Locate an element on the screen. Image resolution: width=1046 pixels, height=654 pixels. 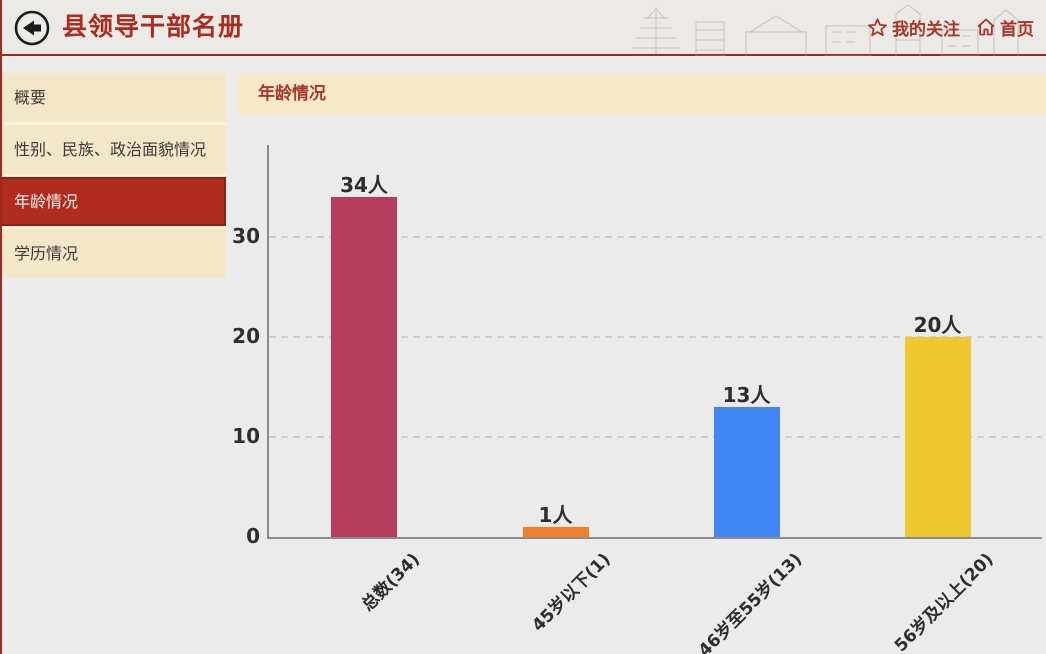
y-axis-tick-label: 30 is located at coordinates (246, 236).